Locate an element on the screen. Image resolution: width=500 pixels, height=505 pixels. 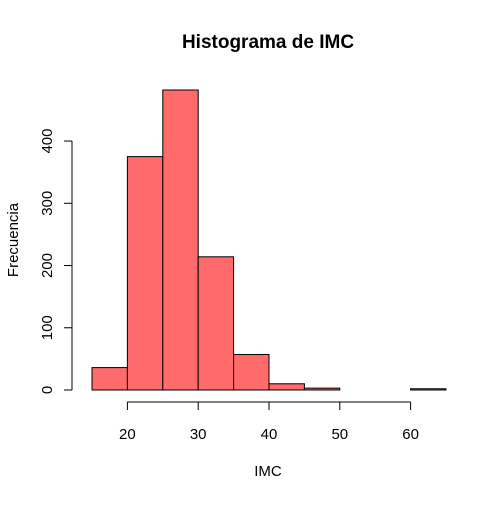
y-axis: 0 100 200 300 400 is located at coordinates (56, 261).